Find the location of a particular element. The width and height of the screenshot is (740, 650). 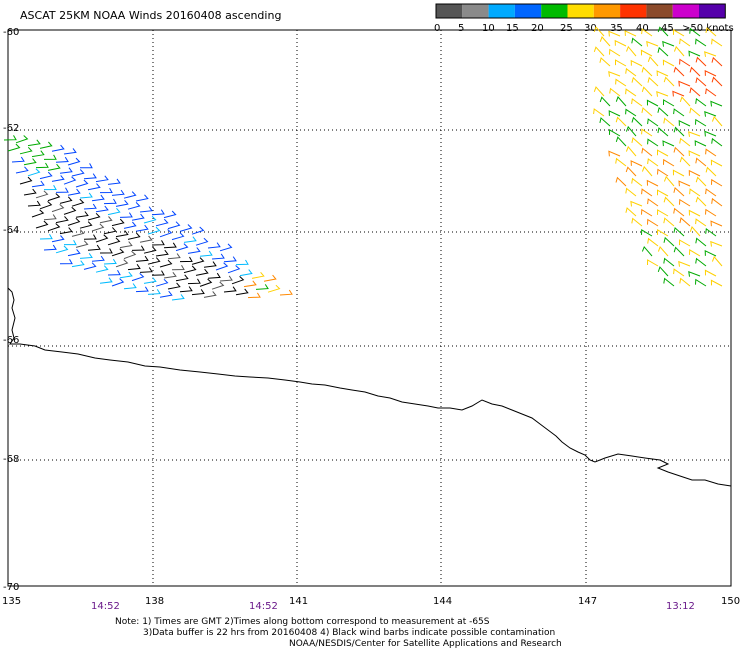

legend-label: 25 is located at coordinates (566, 28).